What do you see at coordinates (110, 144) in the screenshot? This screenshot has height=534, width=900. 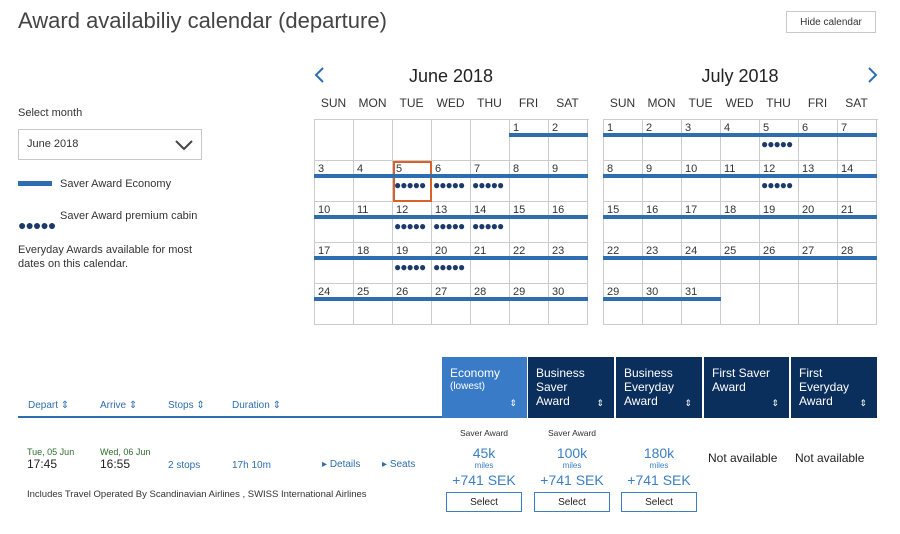 I see `month-select: June 2018` at bounding box center [110, 144].